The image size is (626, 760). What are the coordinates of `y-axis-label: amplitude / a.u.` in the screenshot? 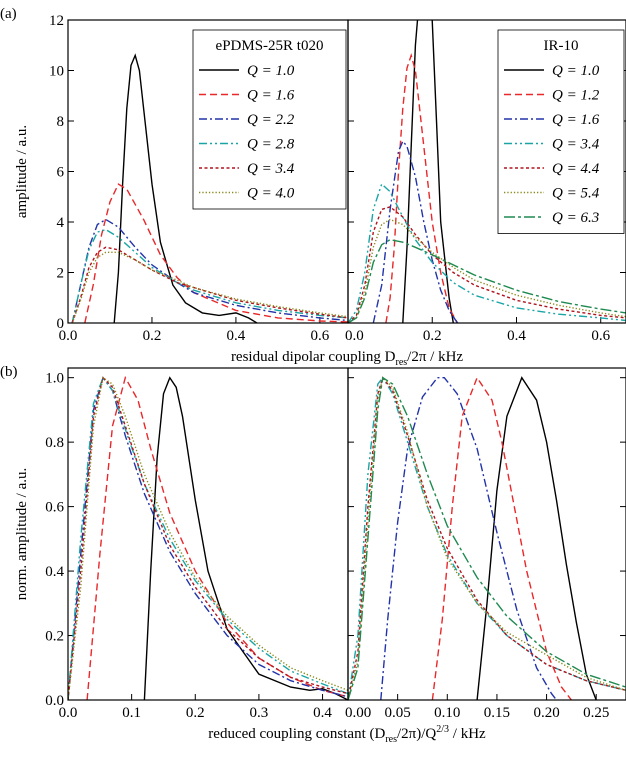 It's located at (22, 171).